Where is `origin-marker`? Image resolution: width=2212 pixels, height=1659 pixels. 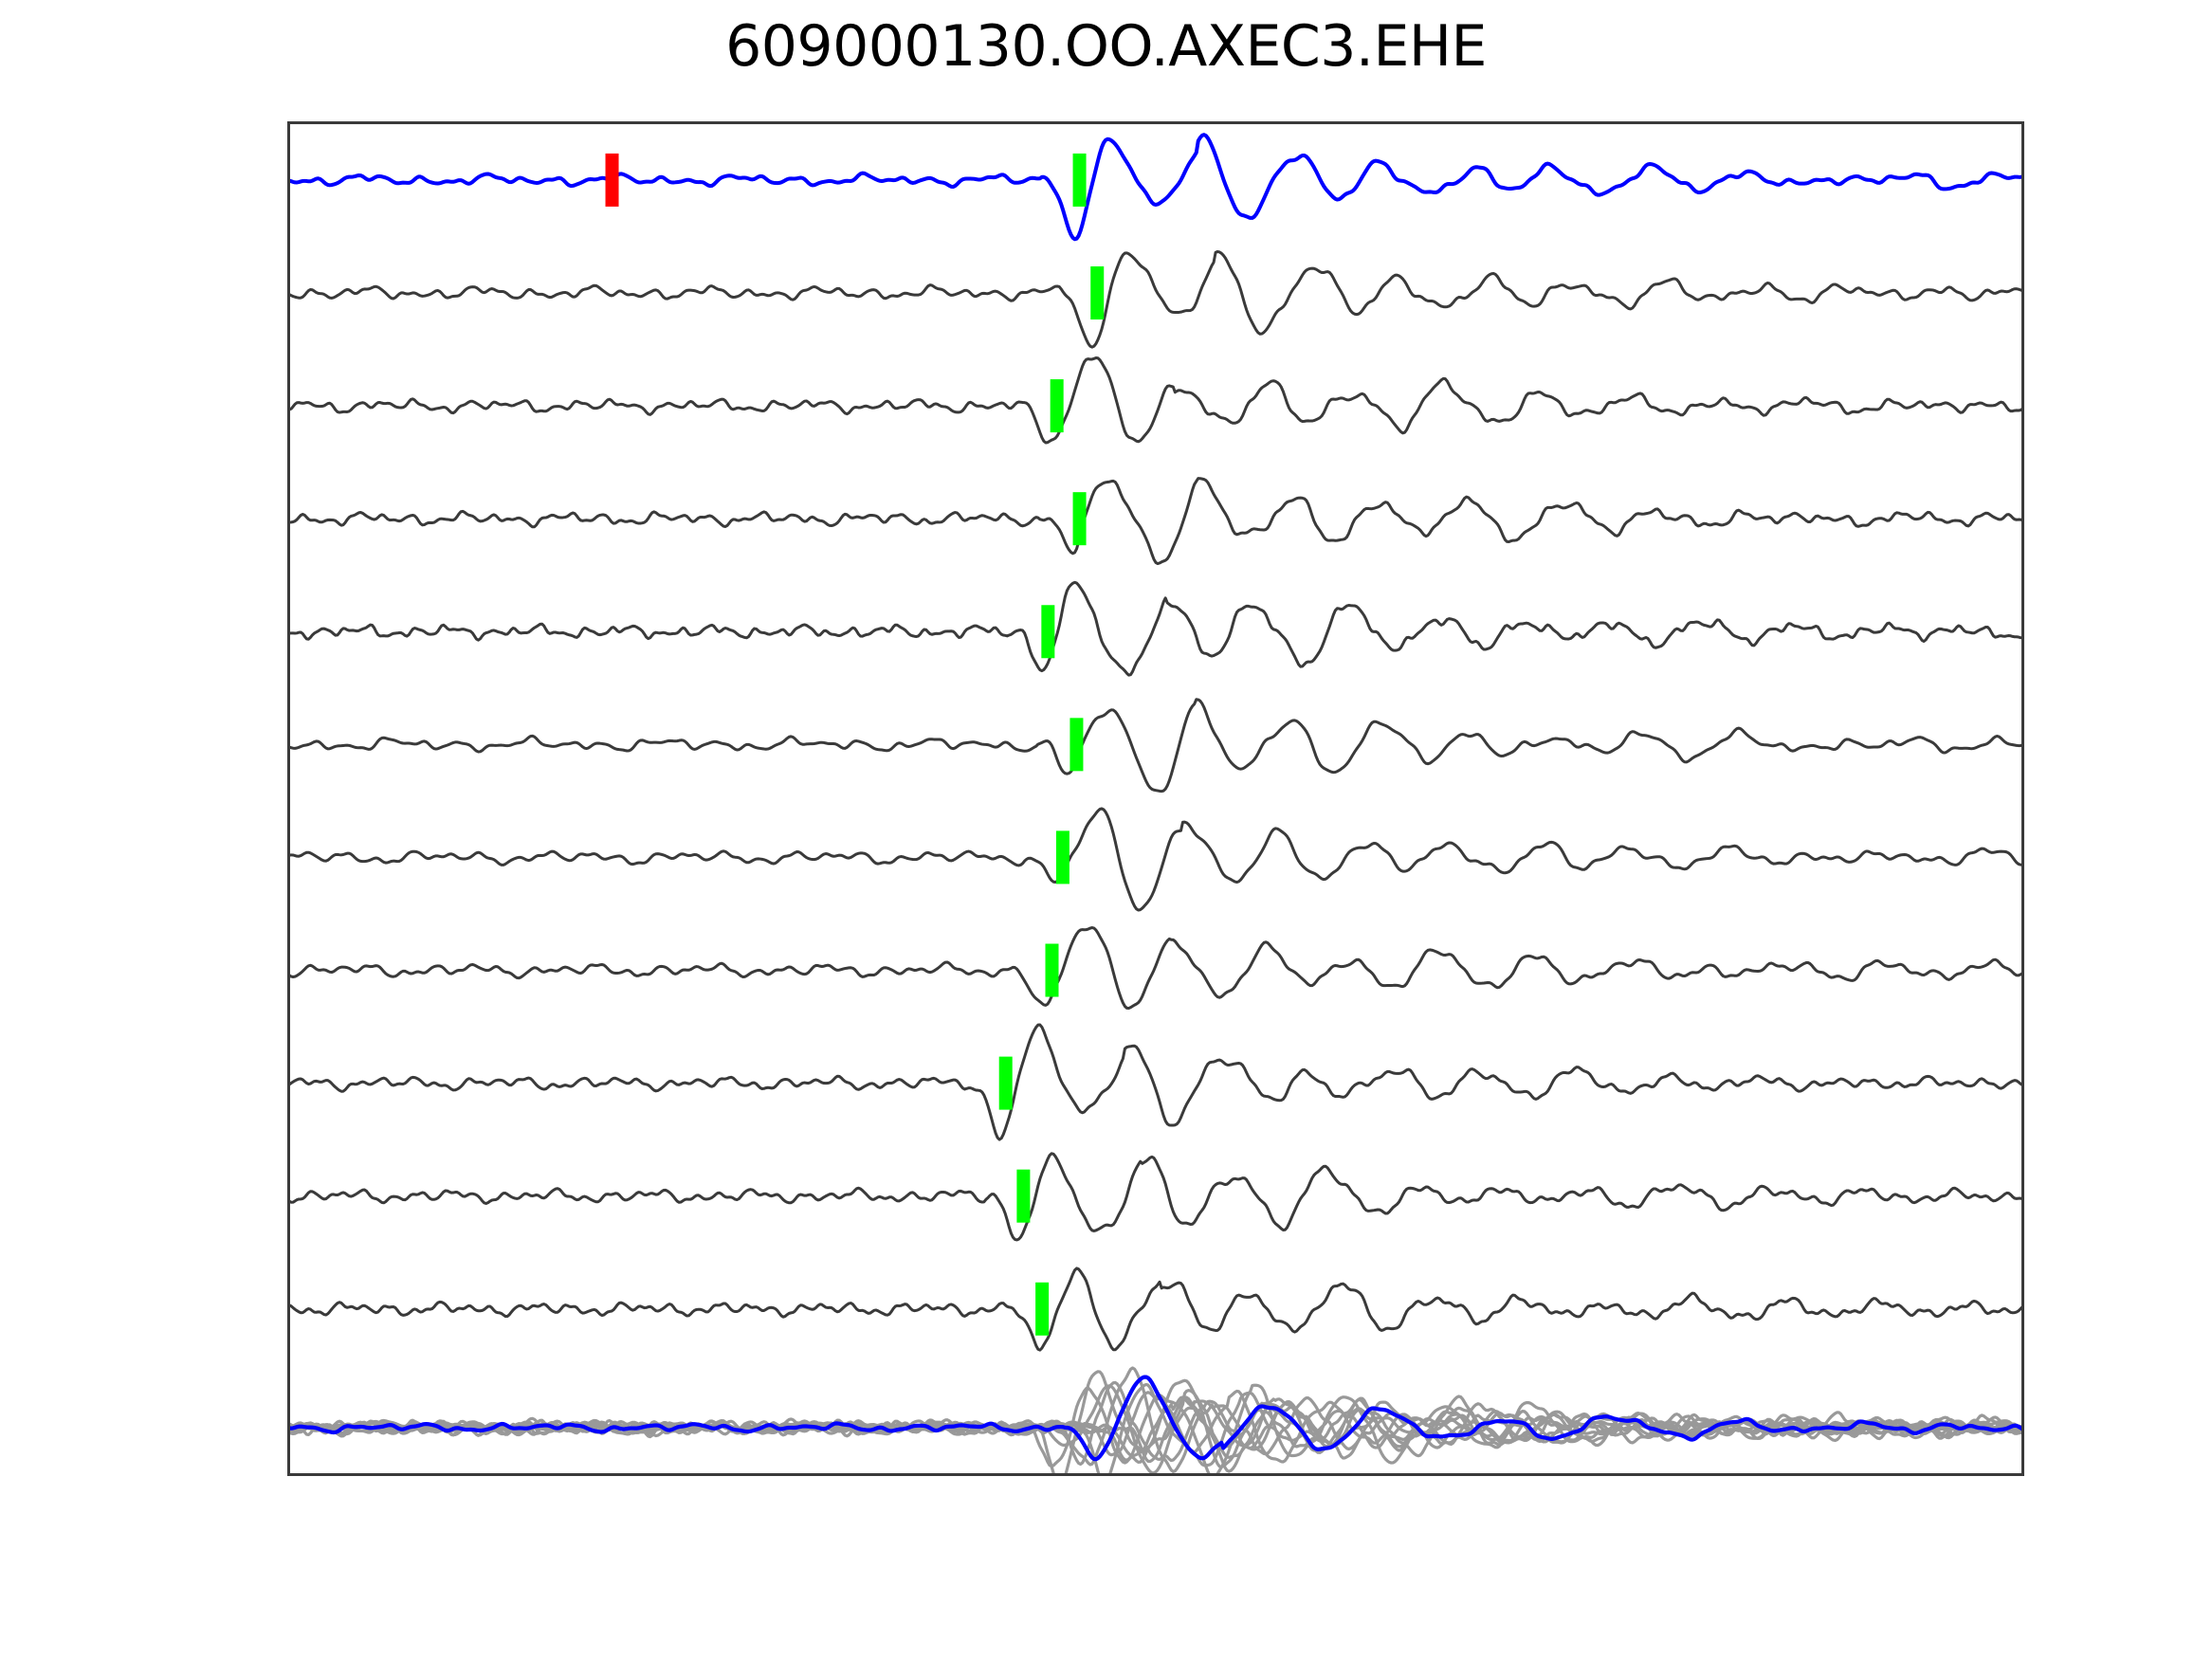
origin-marker is located at coordinates (612, 180).